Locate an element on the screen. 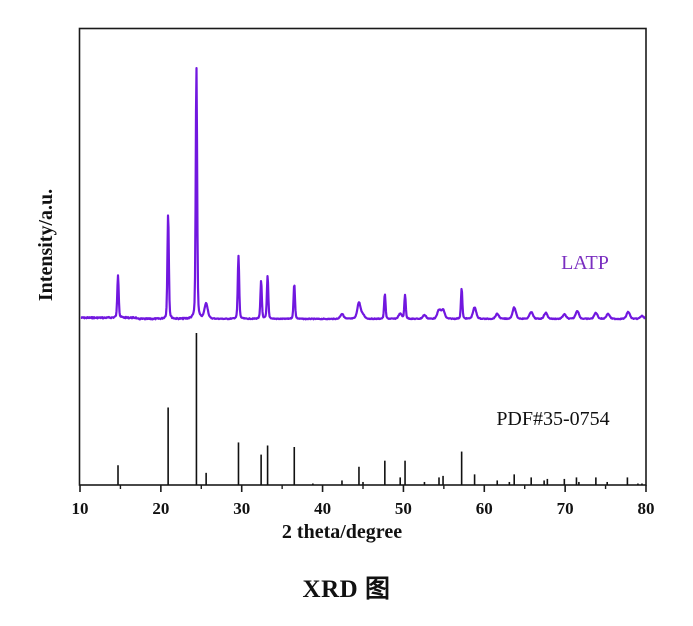 The image size is (693, 626). y-axis-title: Intensity/a.u. is located at coordinates (46, 245).